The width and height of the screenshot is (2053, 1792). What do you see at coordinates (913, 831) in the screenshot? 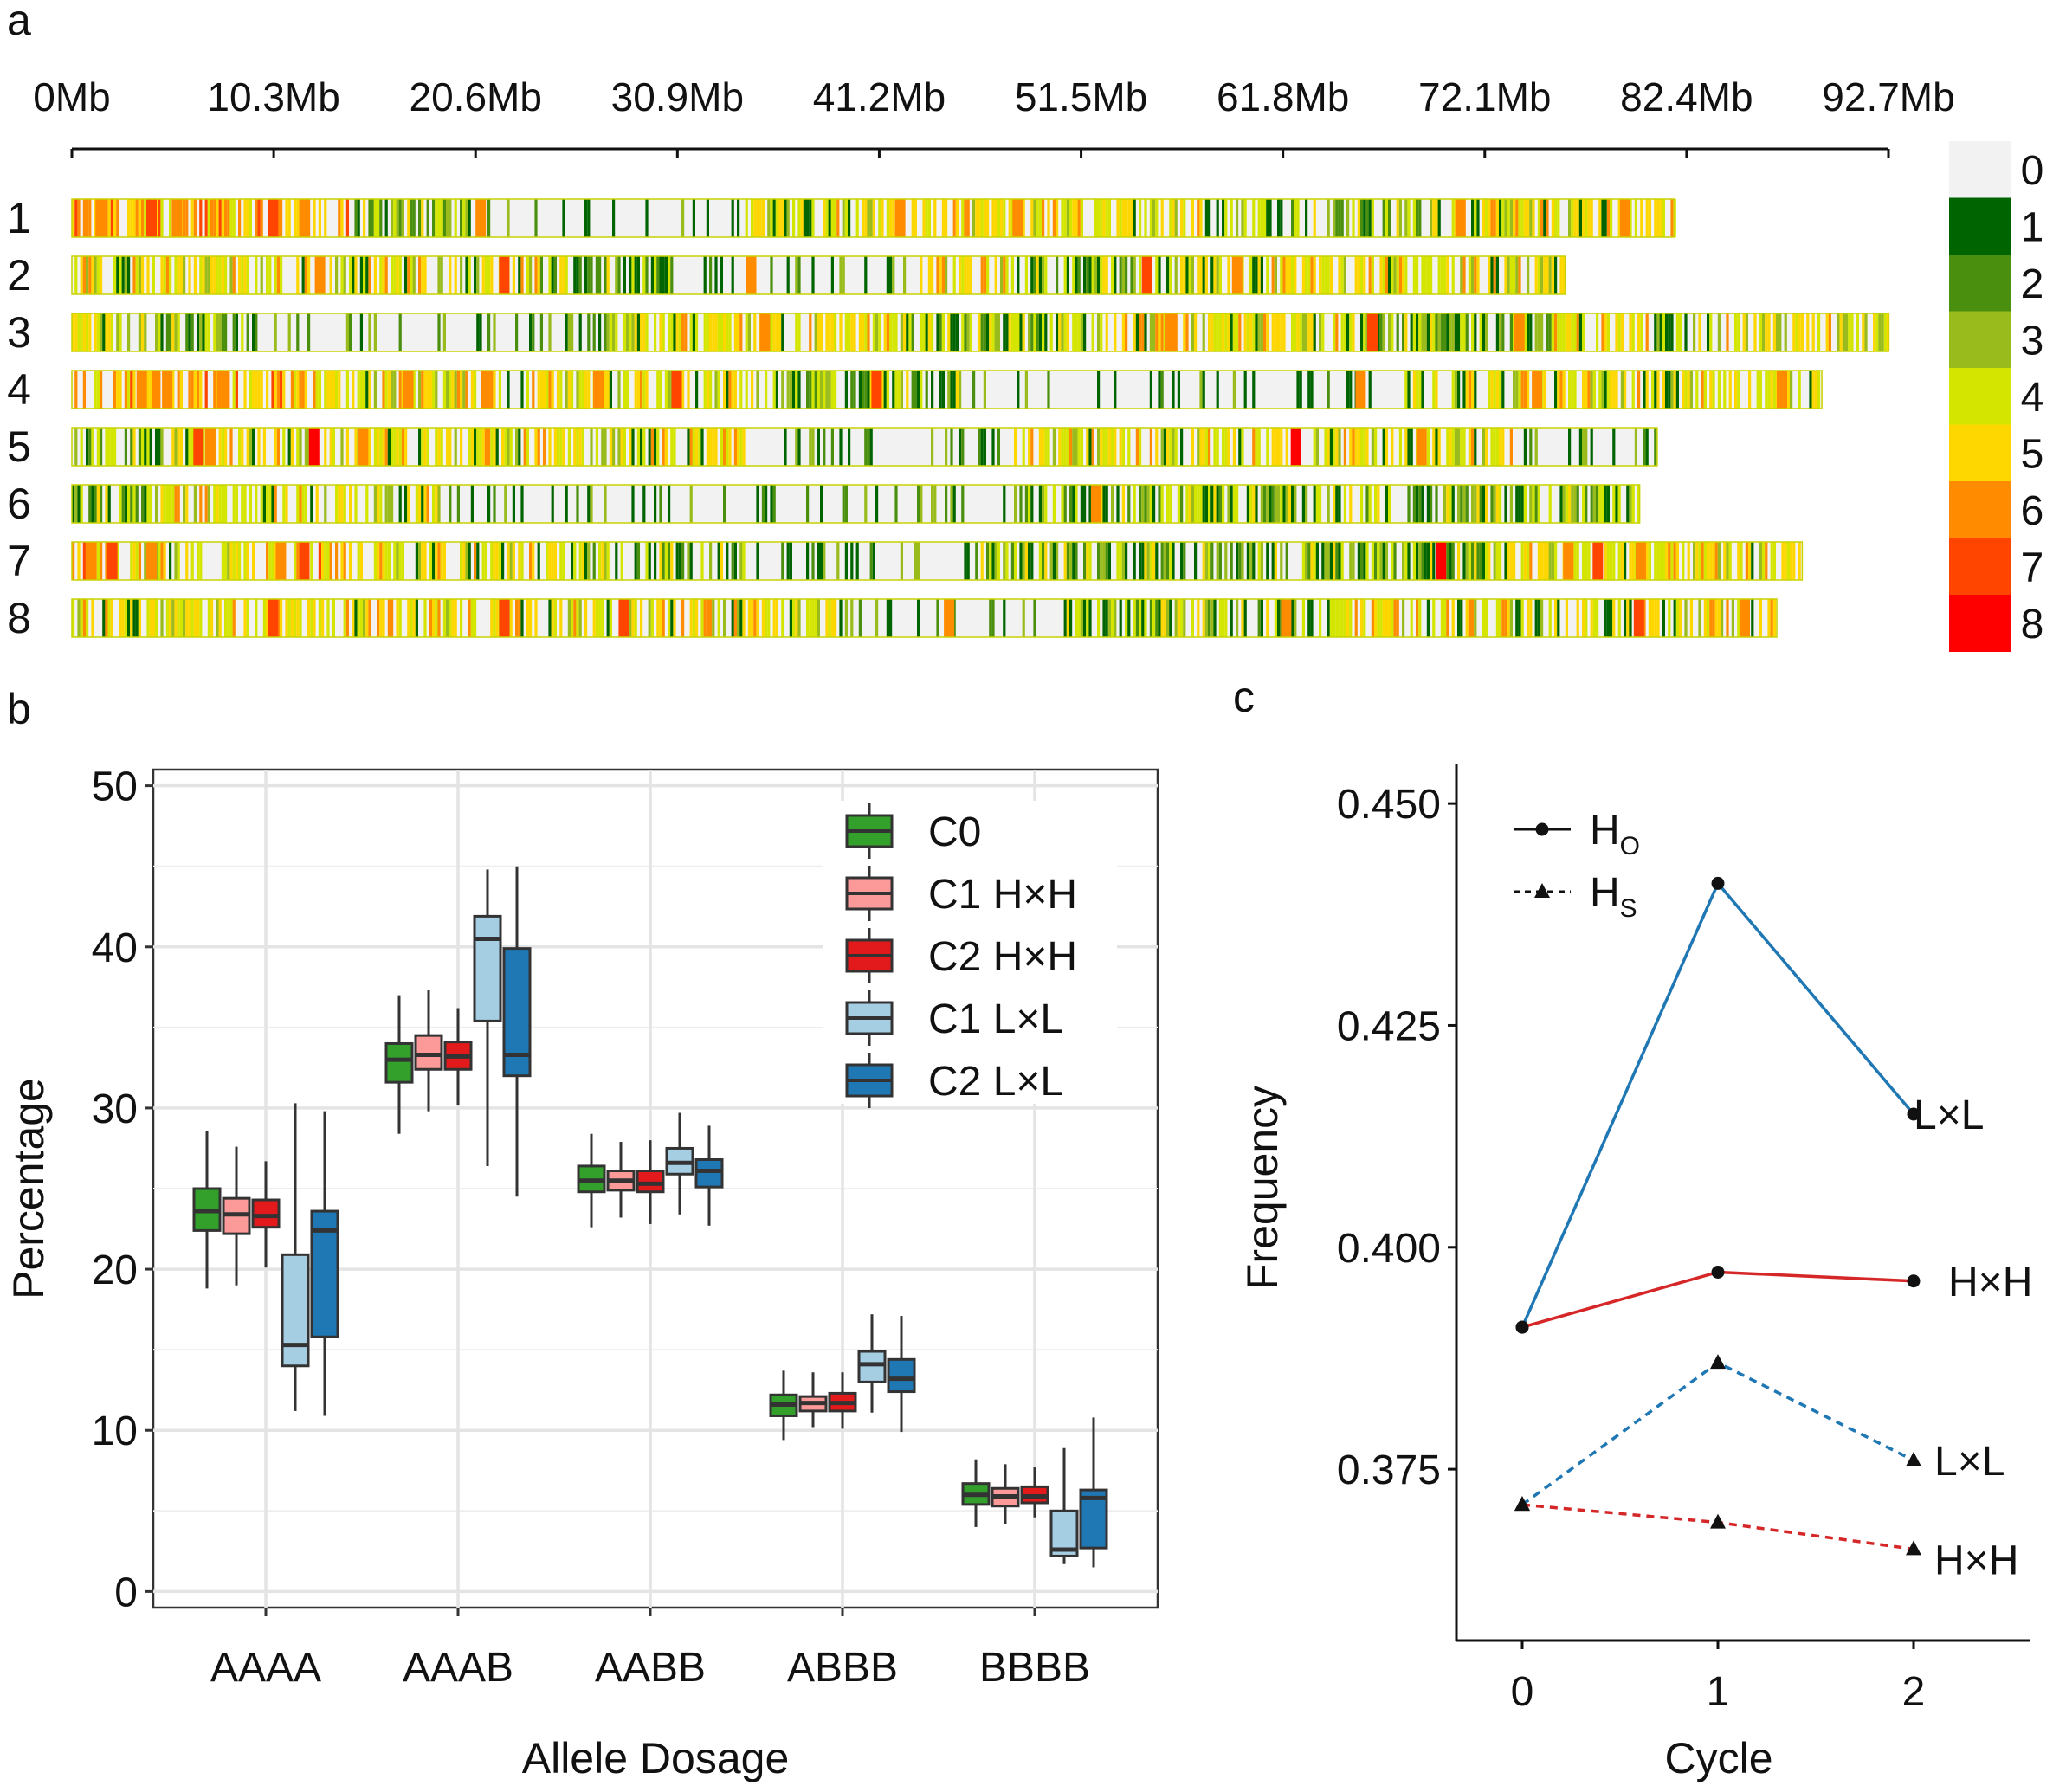
I see `legend-item: C0` at bounding box center [913, 831].